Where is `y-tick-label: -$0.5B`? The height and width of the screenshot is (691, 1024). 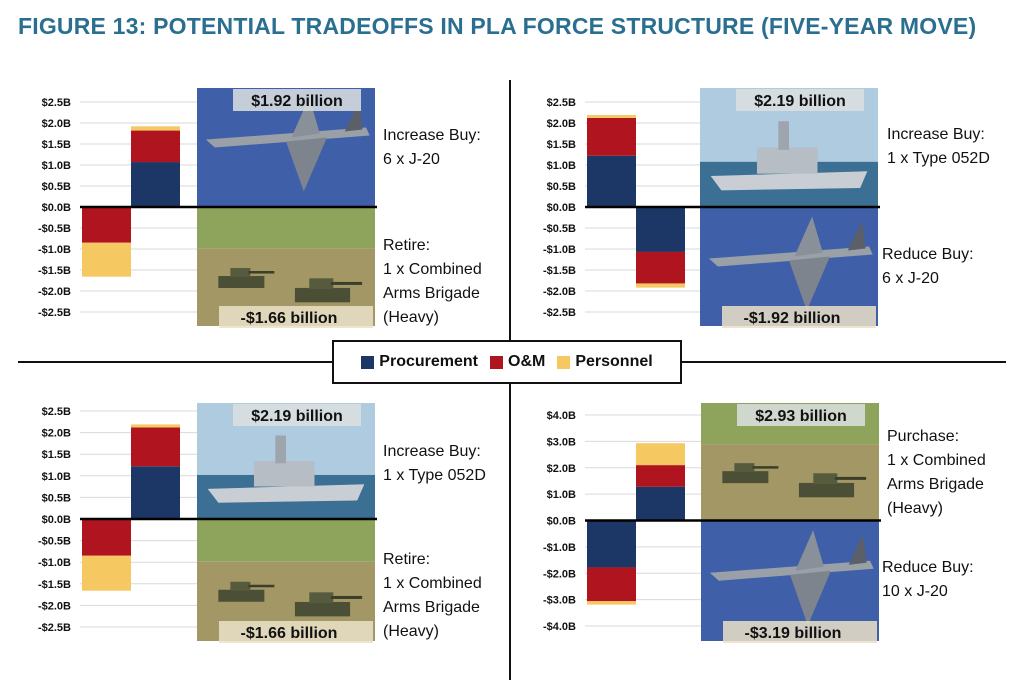 y-tick-label: -$0.5B is located at coordinates (54, 542).